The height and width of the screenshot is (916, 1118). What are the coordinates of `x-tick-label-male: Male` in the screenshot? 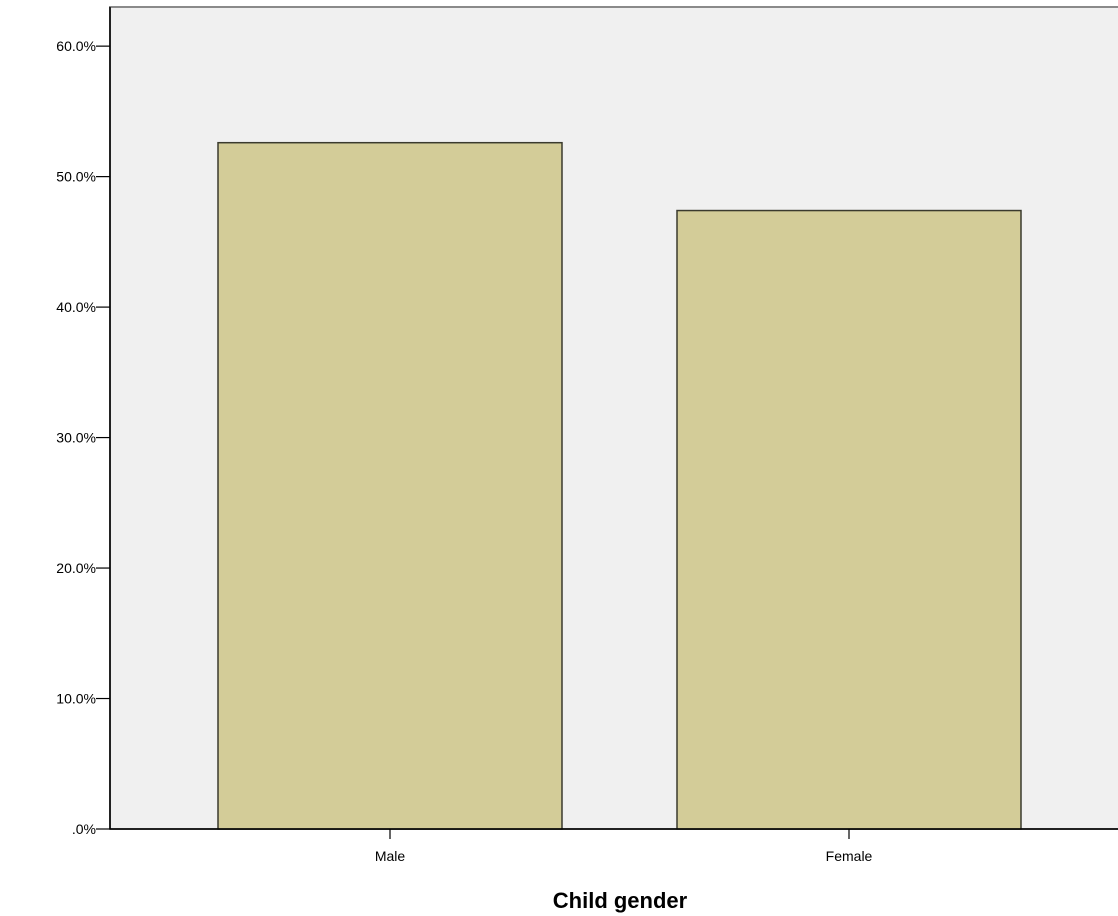 It's located at (390, 856).